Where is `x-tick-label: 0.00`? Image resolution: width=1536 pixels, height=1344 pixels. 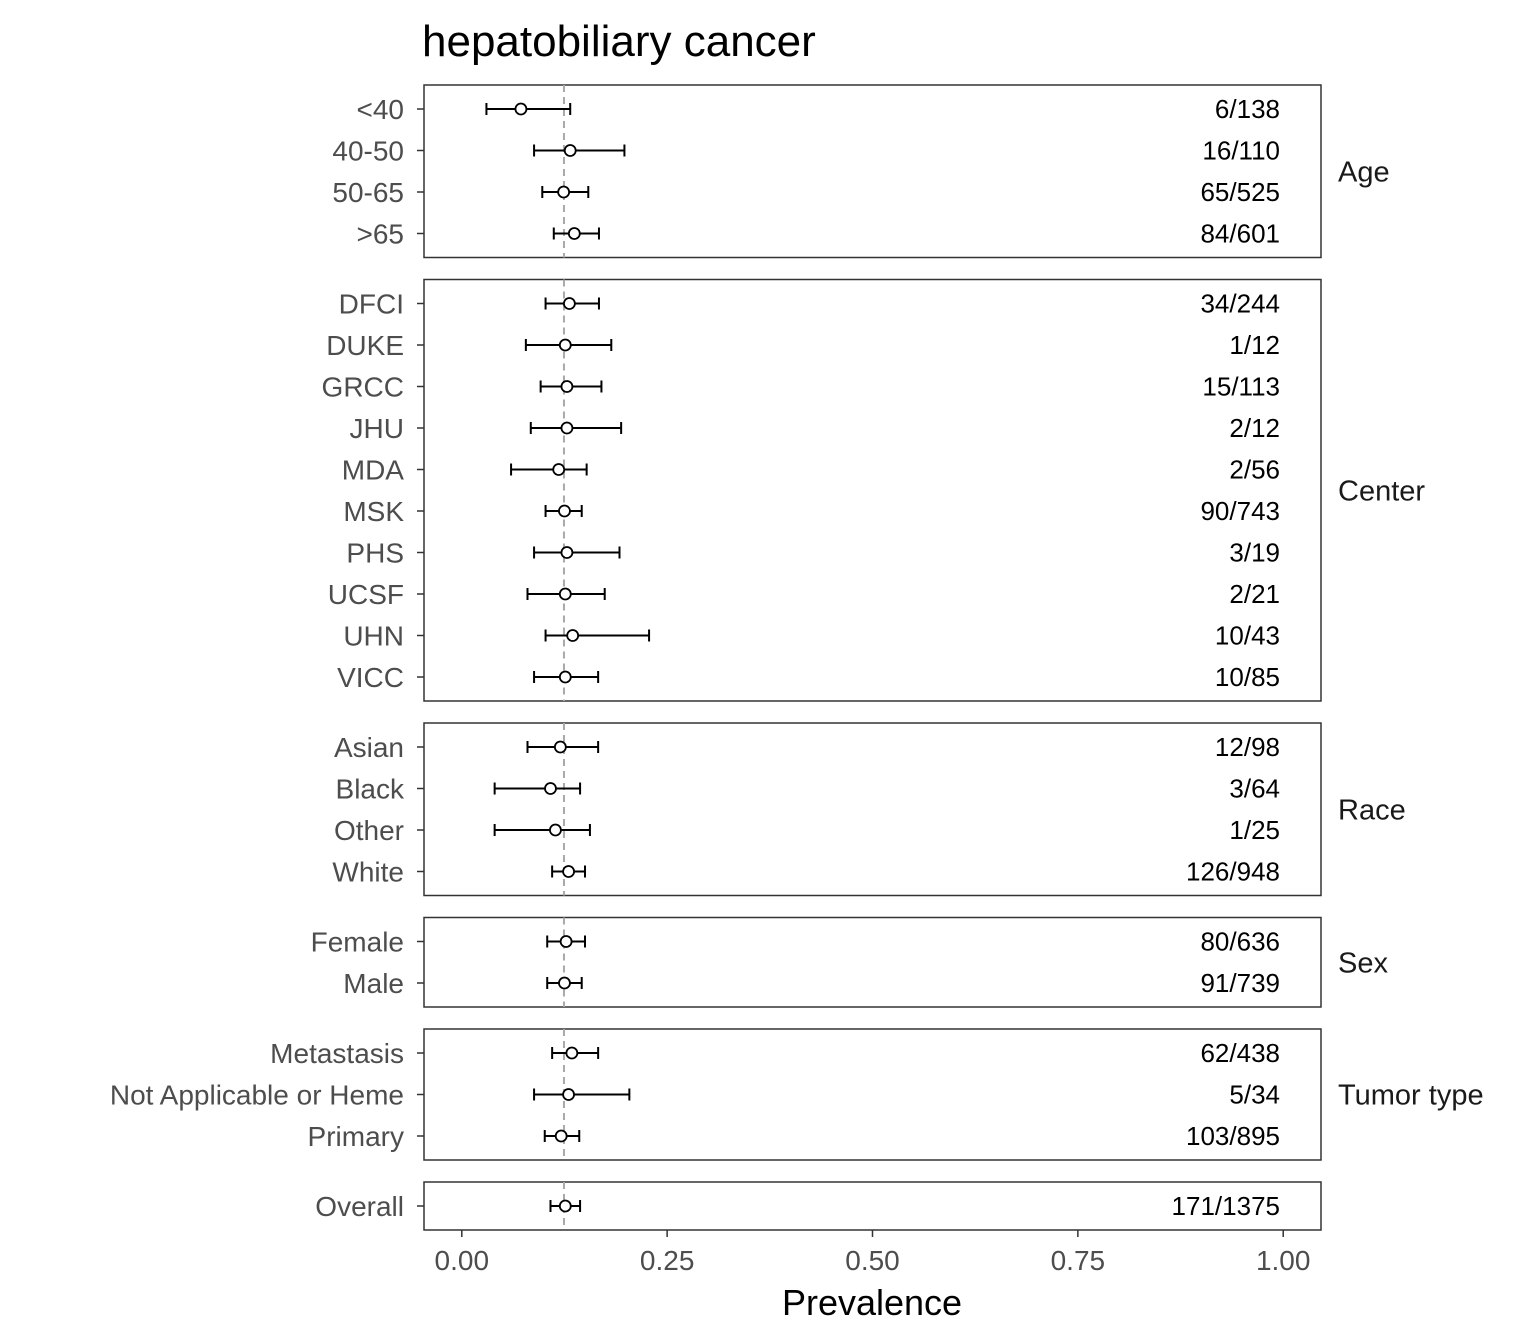
x-tick-label: 0.00 is located at coordinates (462, 1260).